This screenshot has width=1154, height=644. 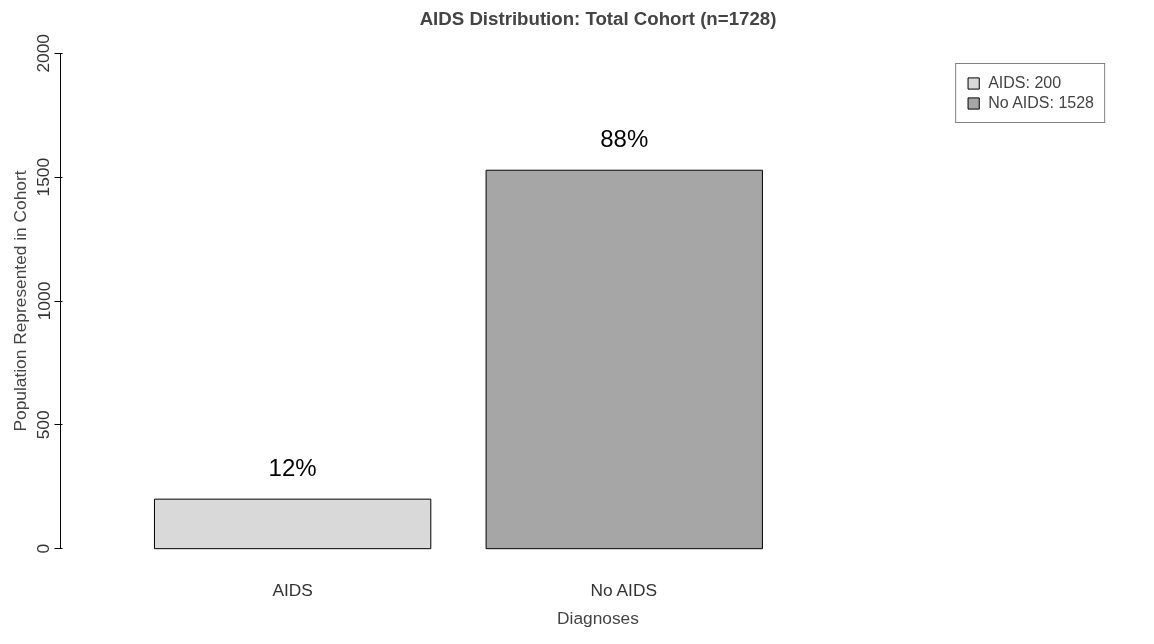 What do you see at coordinates (292, 468) in the screenshot?
I see `annotation: 12%` at bounding box center [292, 468].